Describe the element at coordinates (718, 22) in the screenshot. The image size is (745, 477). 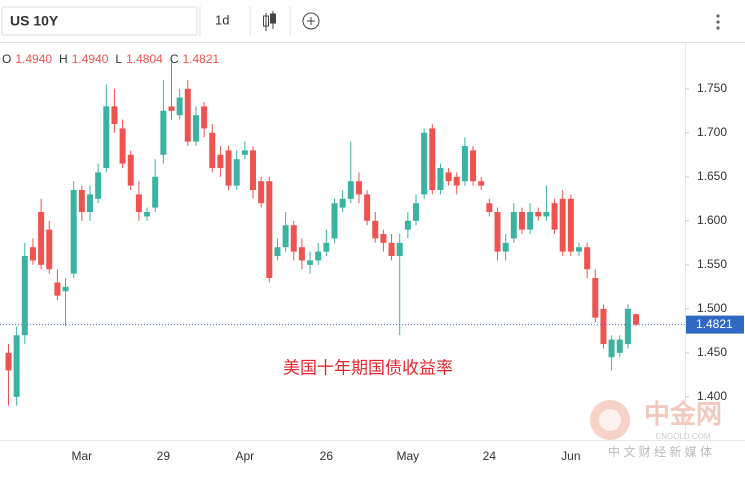
I see `menu` at that location.